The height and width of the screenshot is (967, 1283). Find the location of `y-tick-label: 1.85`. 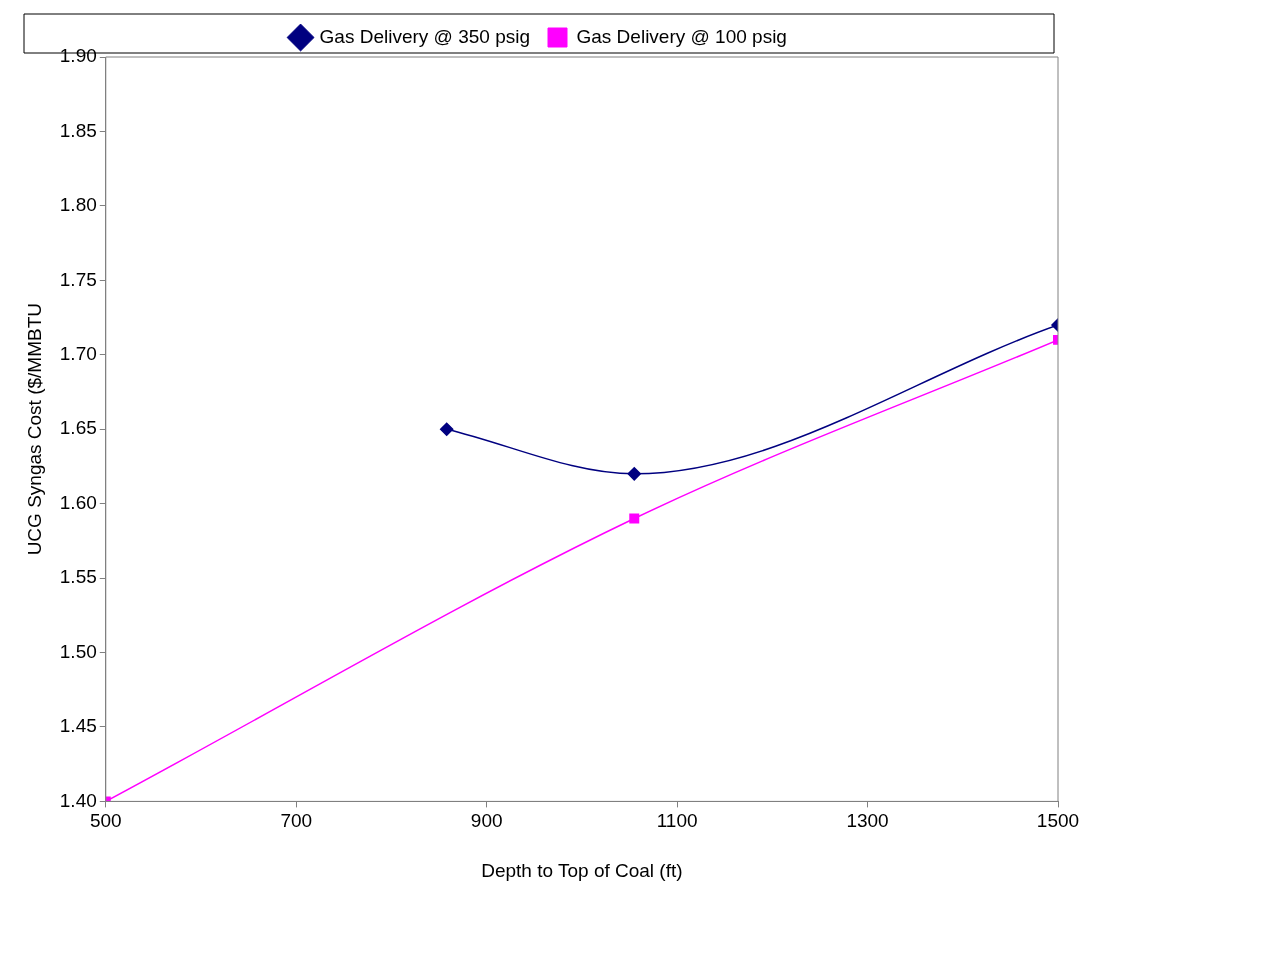

y-tick-label: 1.85 is located at coordinates (78, 130).